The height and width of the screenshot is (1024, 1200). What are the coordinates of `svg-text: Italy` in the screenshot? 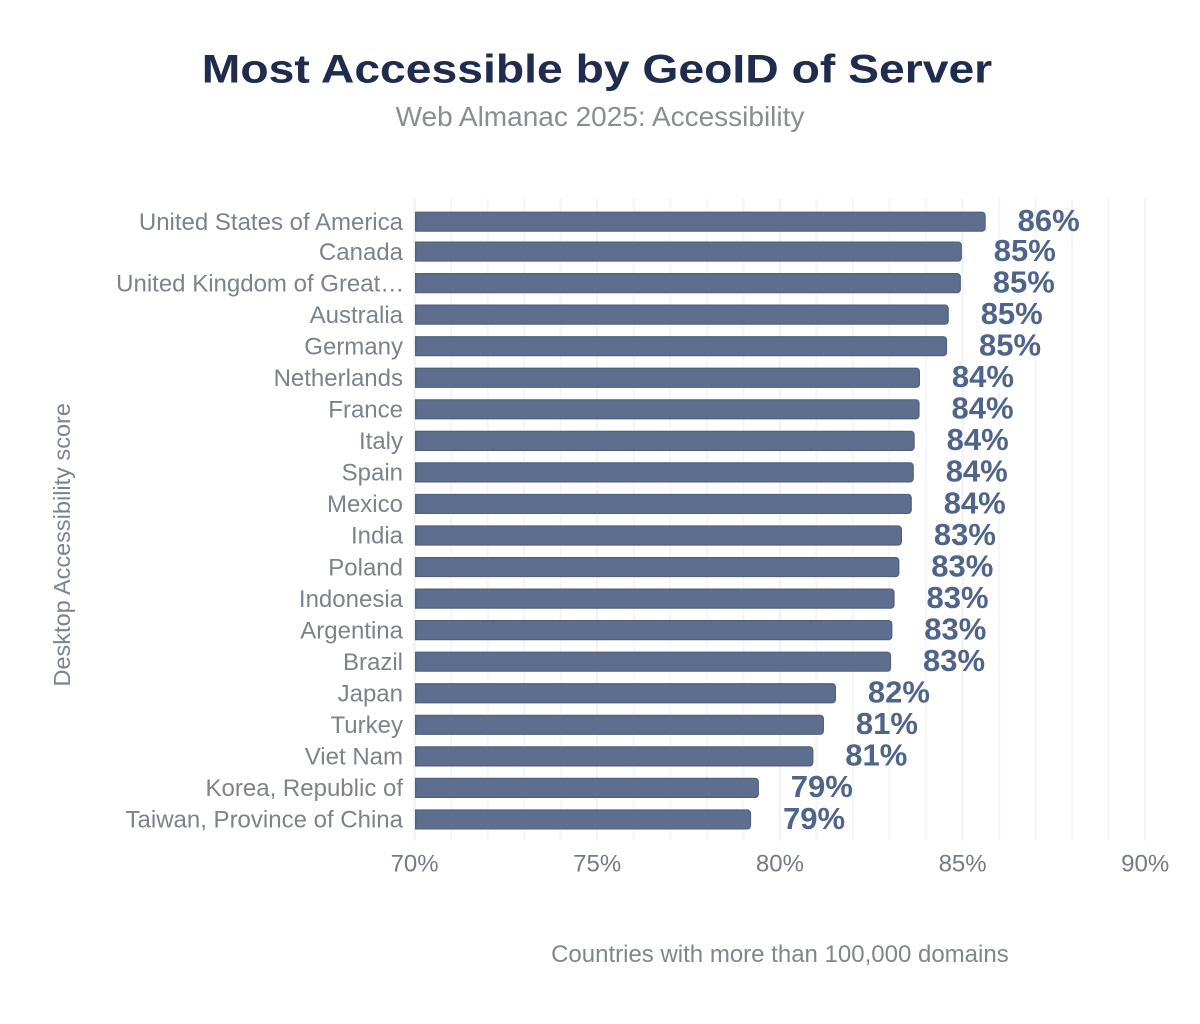 It's located at (381, 441).